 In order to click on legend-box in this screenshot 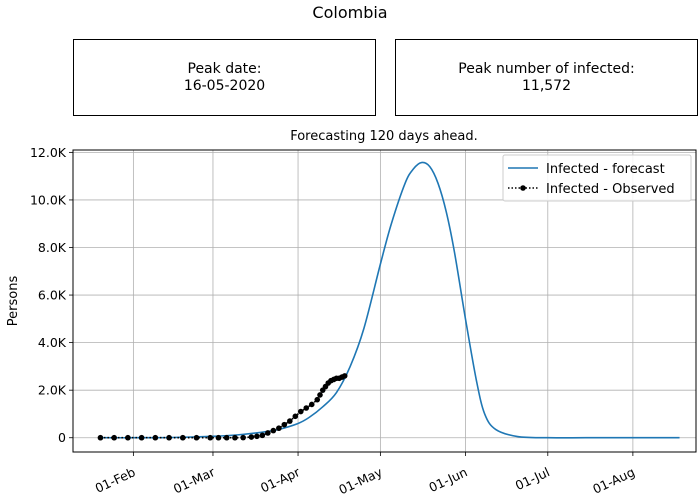, I will do `click(597, 178)`.